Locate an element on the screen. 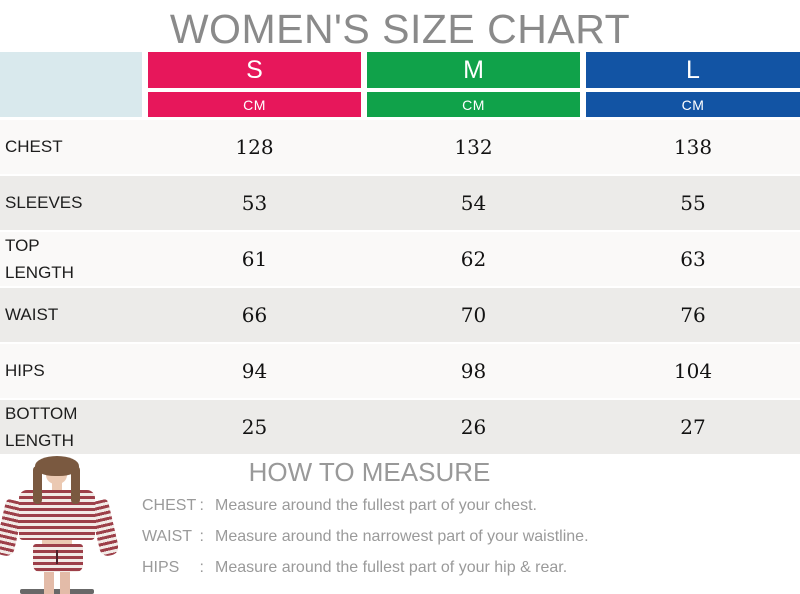 This screenshot has height=594, width=800. row-label: WAIST is located at coordinates (32, 315).